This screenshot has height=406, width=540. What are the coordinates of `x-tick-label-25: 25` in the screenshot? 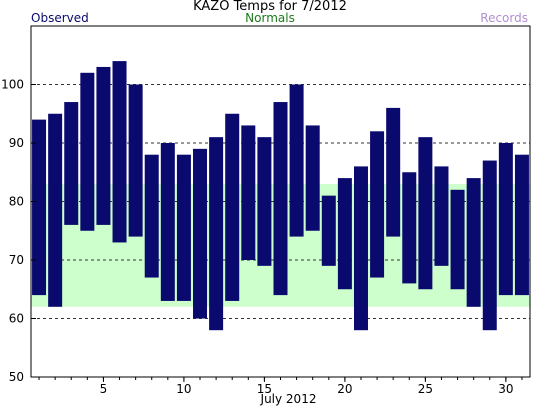 It's located at (425, 389).